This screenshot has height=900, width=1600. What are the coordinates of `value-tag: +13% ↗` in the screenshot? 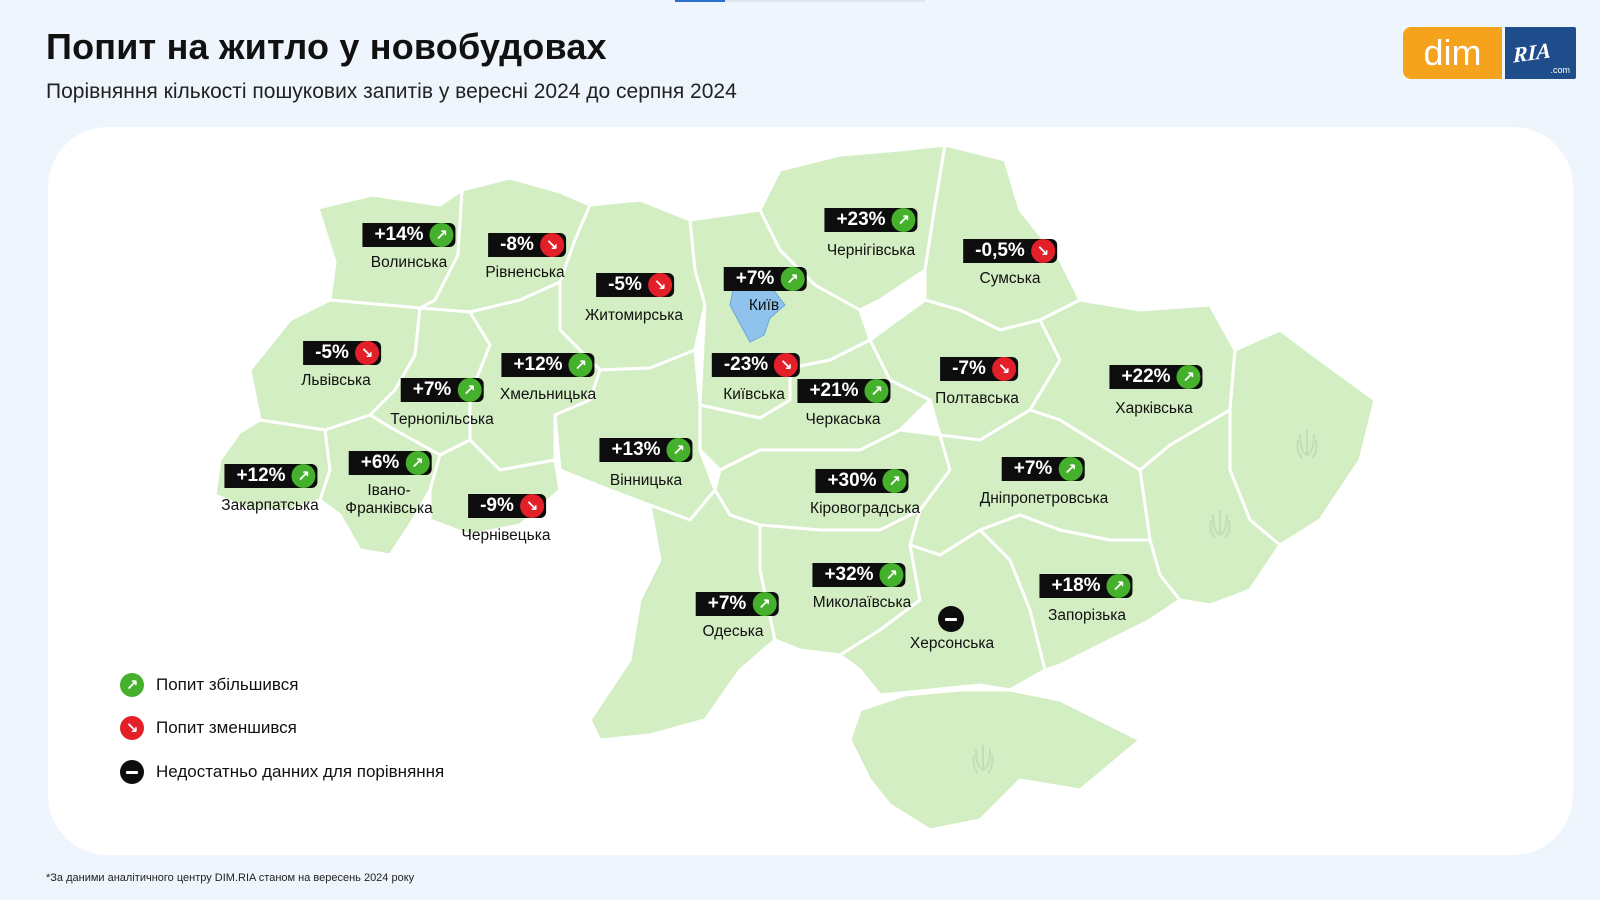 It's located at (646, 450).